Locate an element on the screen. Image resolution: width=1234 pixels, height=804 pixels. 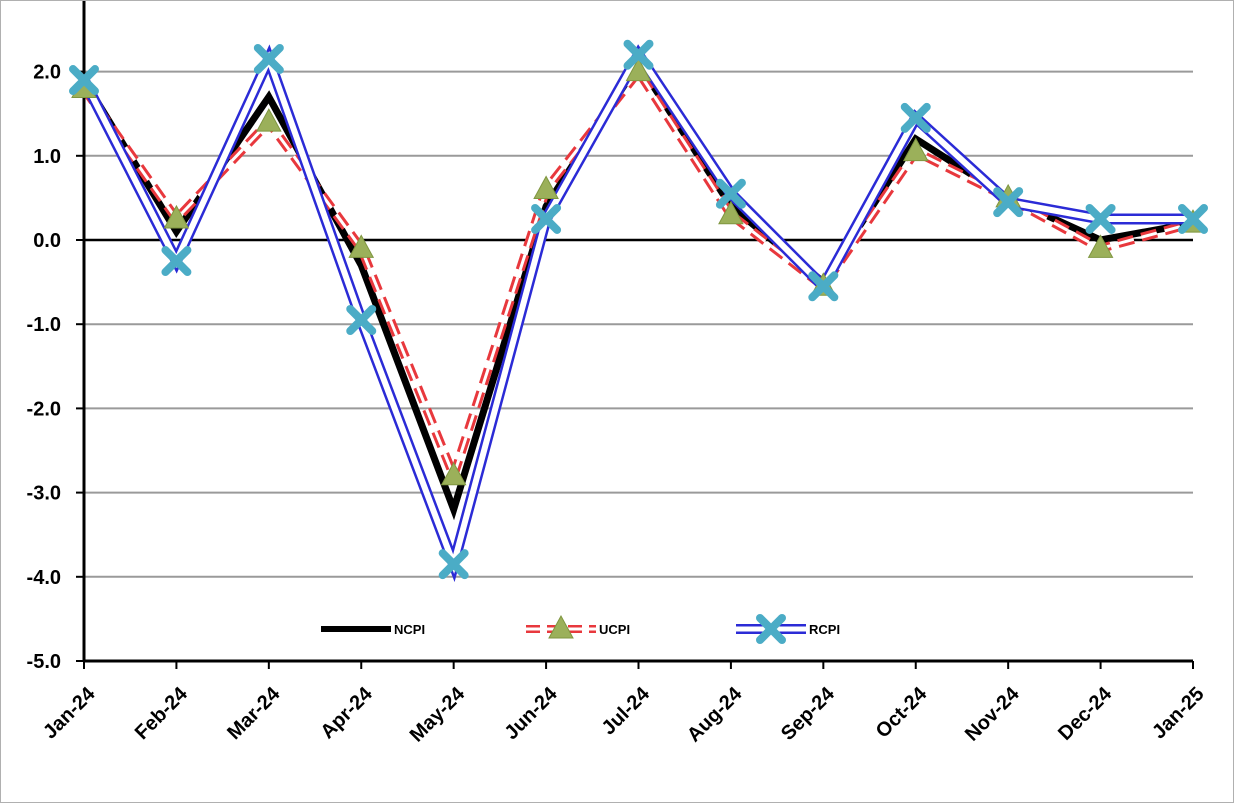
x-tick-label: Nov-24 is located at coordinates (992, 713).